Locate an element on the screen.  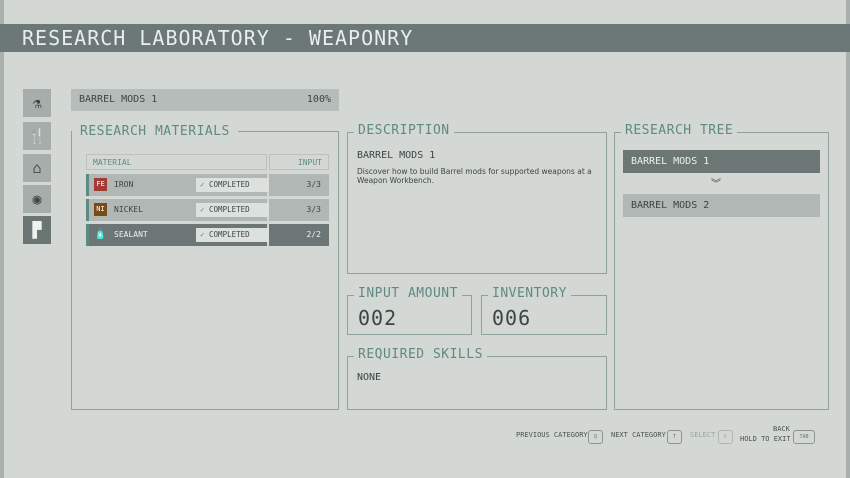
inventory-value: 006 is located at coordinates (512, 318).